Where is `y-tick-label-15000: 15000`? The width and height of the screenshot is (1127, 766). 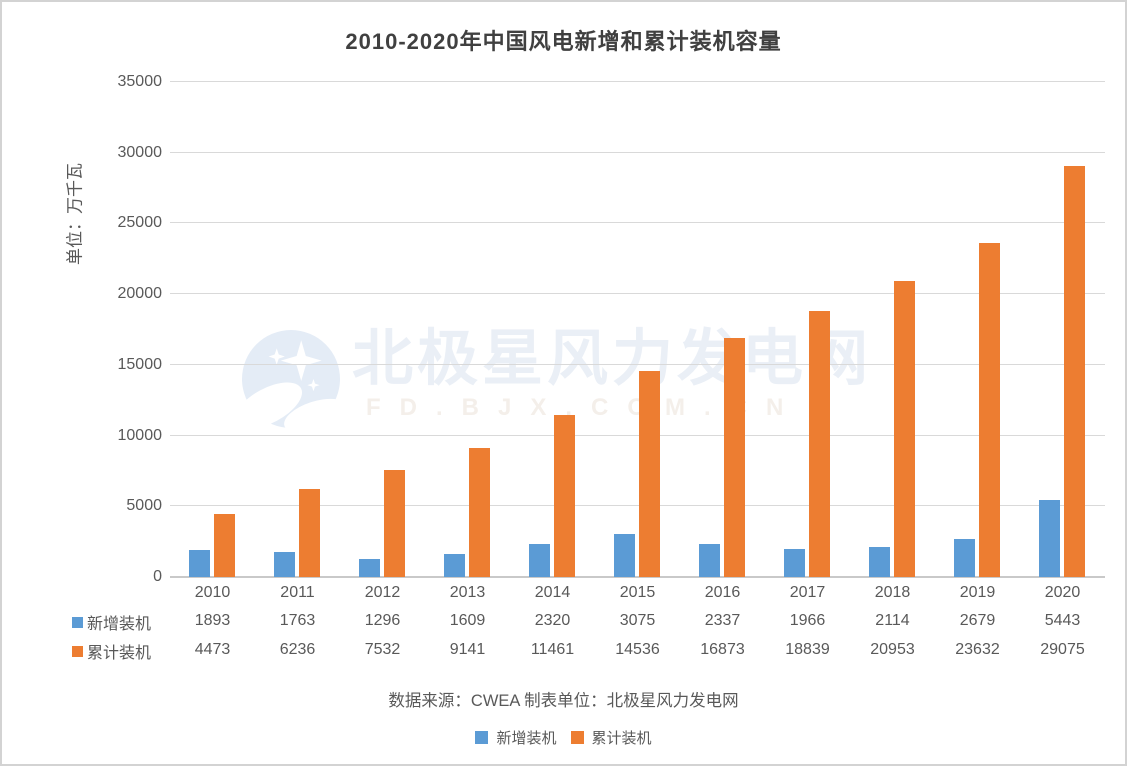
y-tick-label-15000: 15000 is located at coordinates (140, 364).